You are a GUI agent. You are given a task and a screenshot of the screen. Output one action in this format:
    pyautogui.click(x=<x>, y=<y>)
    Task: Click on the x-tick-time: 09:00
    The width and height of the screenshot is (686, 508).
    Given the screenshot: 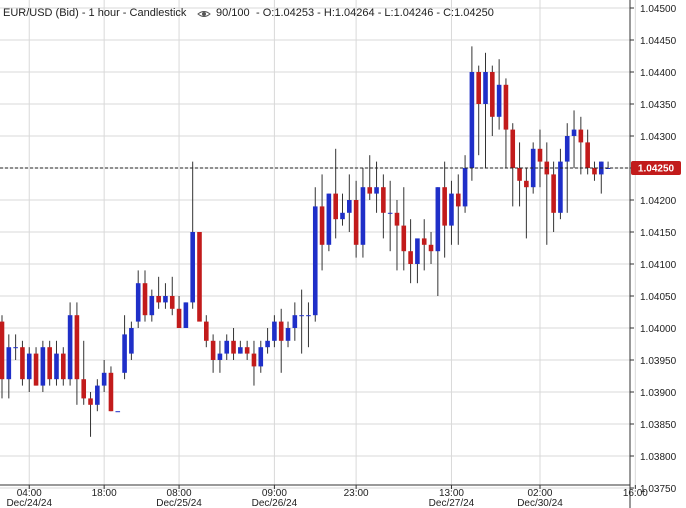 What is the action you would take?
    pyautogui.click(x=274, y=493)
    